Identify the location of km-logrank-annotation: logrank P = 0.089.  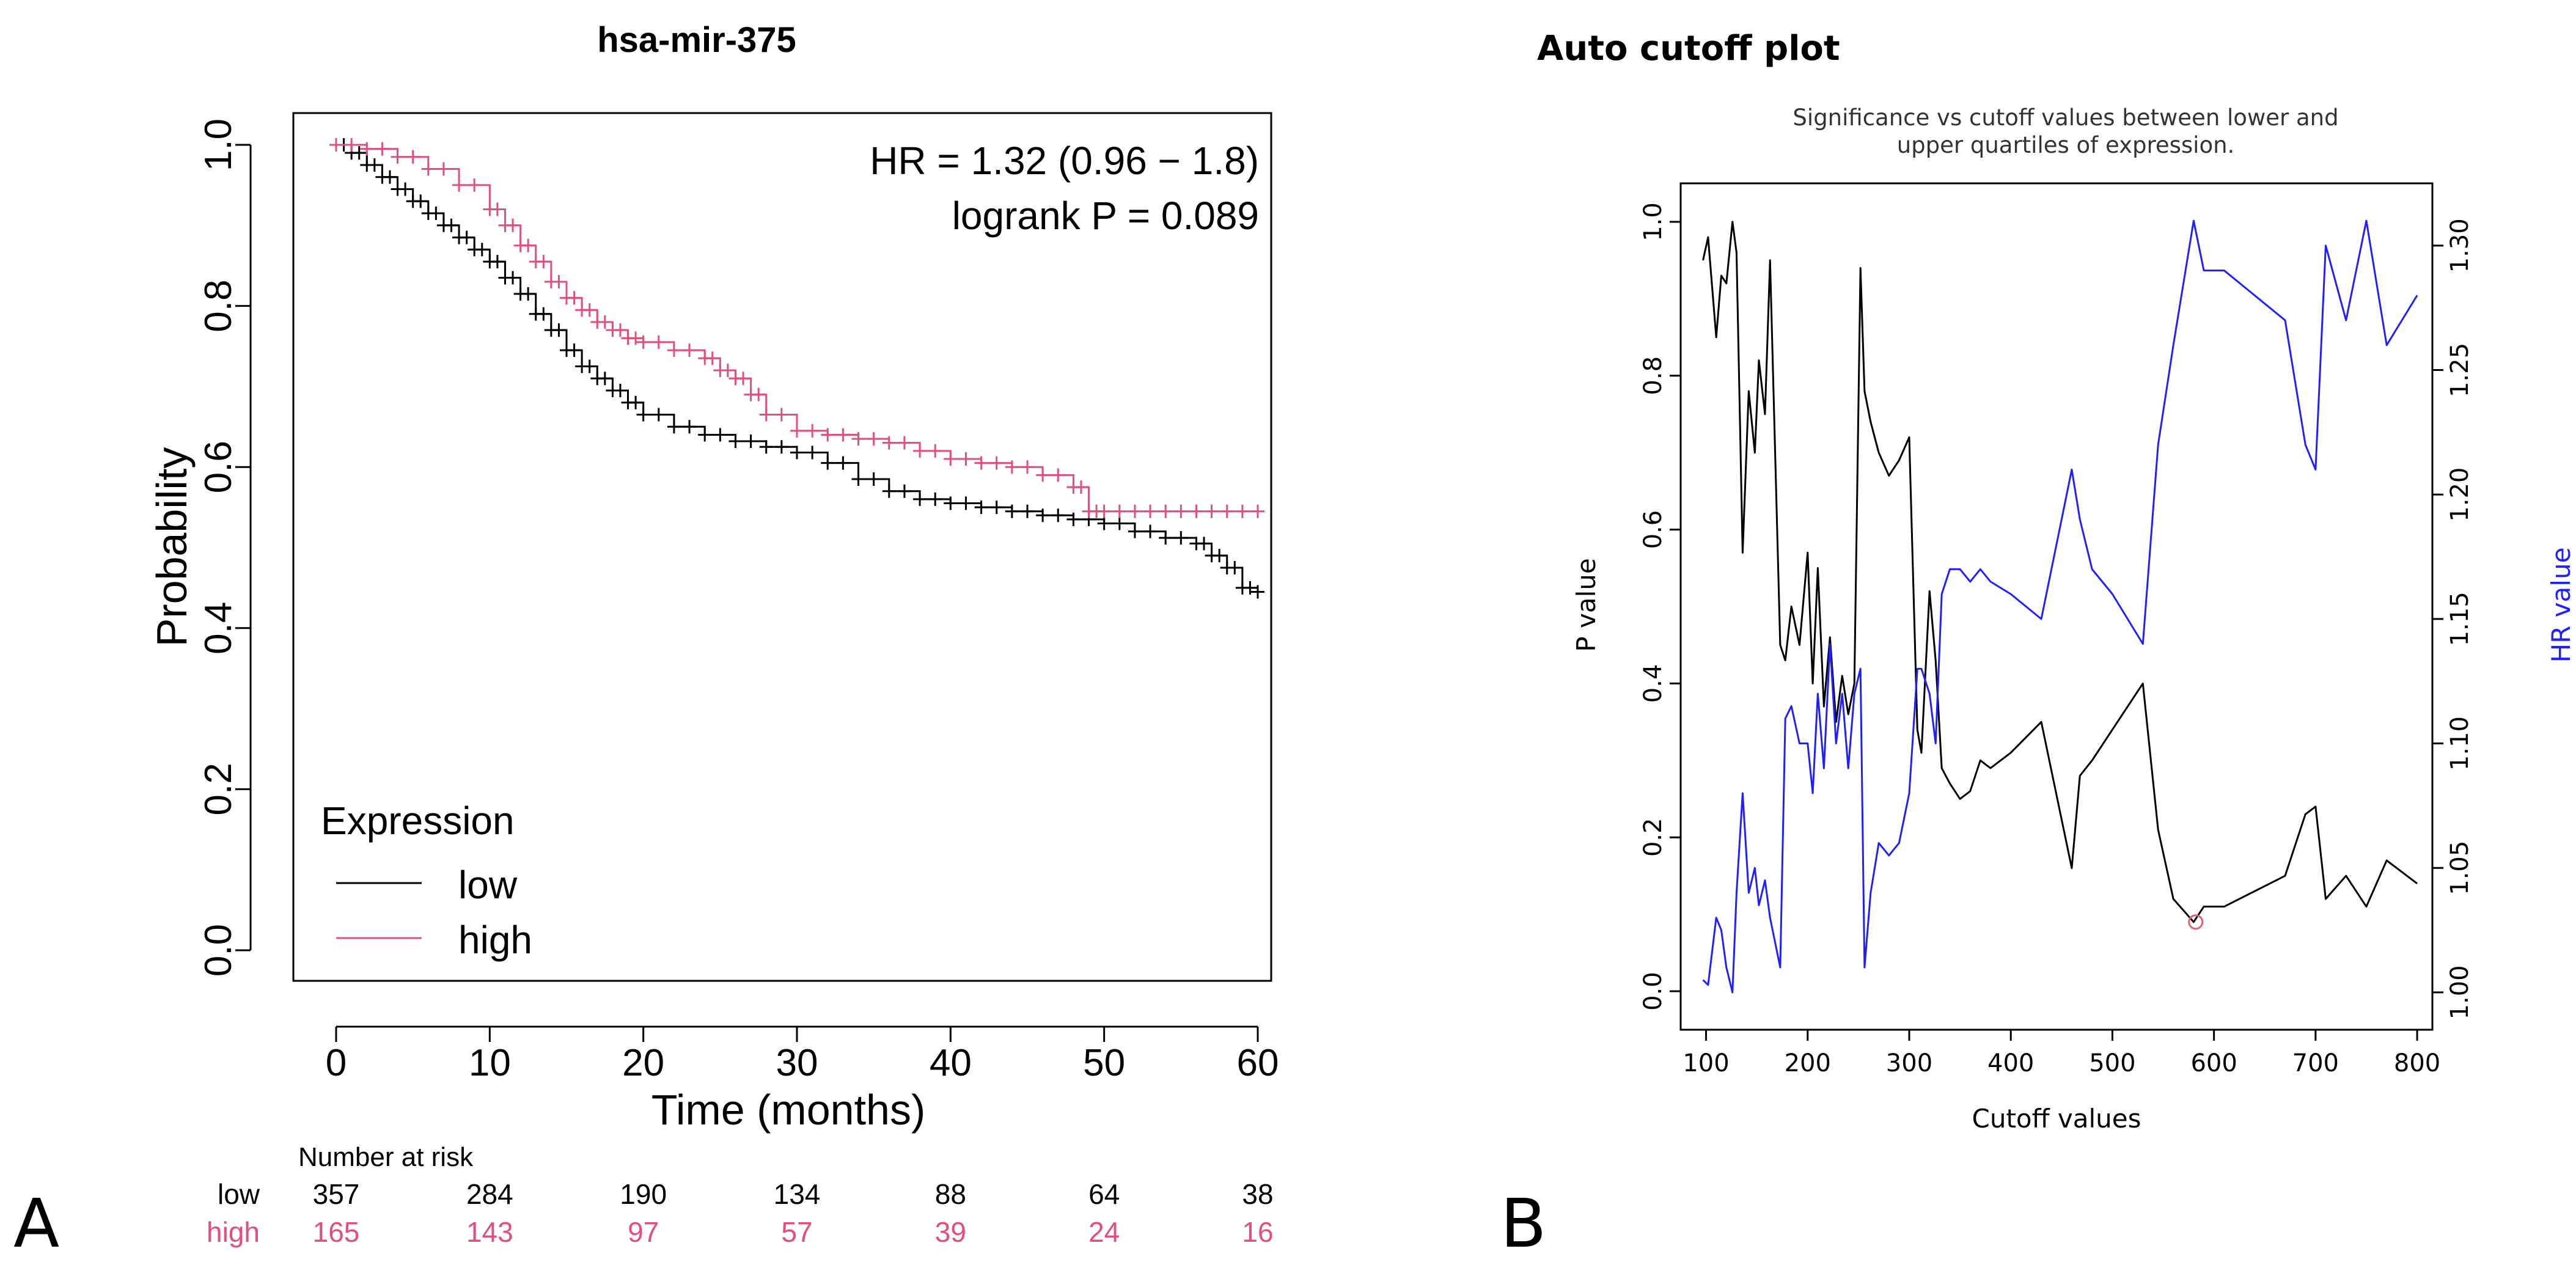
(1105, 216).